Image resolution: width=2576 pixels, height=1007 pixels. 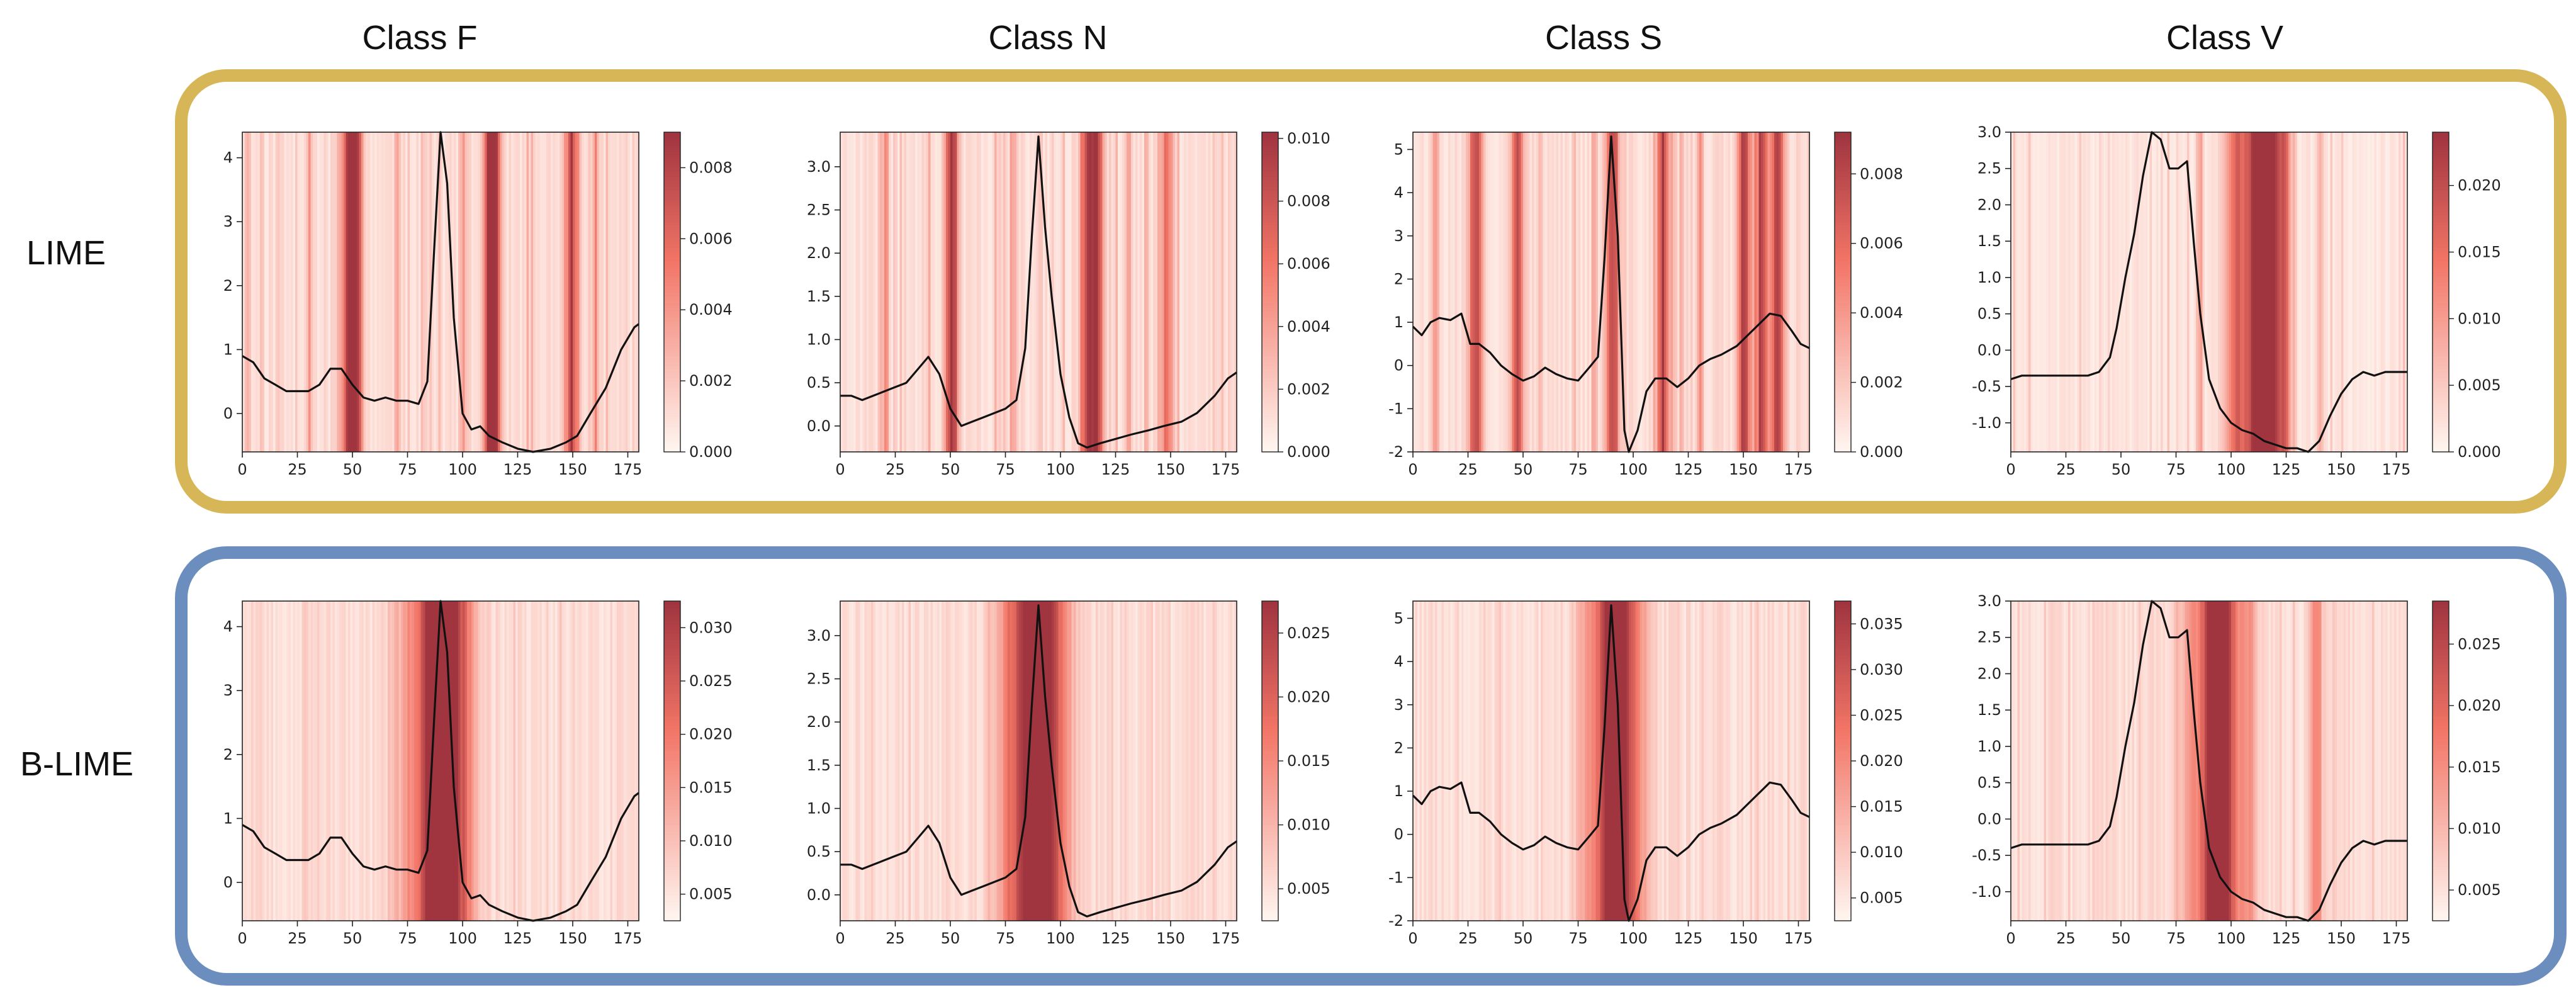 What do you see at coordinates (711, 894) in the screenshot?
I see `colorbar-tick-label: 0.005` at bounding box center [711, 894].